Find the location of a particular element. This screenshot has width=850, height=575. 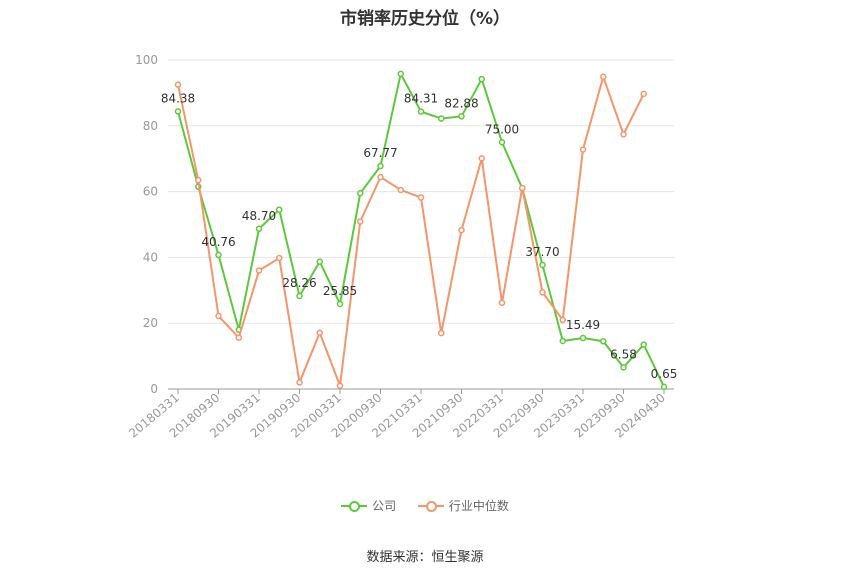

legend-company-label: 公司 is located at coordinates (384, 506).